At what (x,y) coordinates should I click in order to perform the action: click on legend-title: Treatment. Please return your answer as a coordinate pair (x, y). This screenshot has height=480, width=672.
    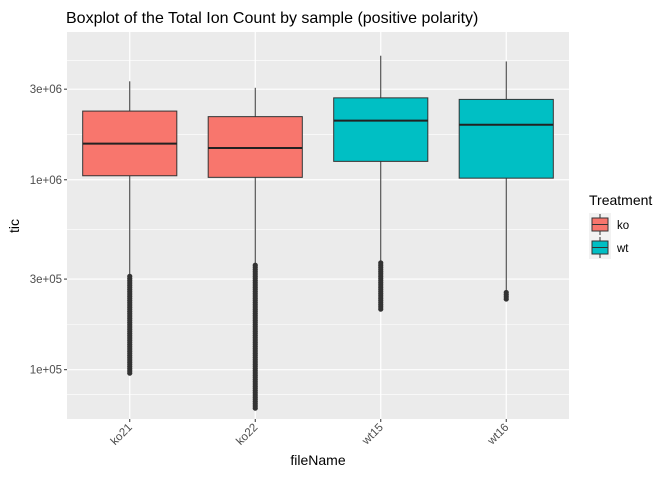
    Looking at the image, I should click on (620, 200).